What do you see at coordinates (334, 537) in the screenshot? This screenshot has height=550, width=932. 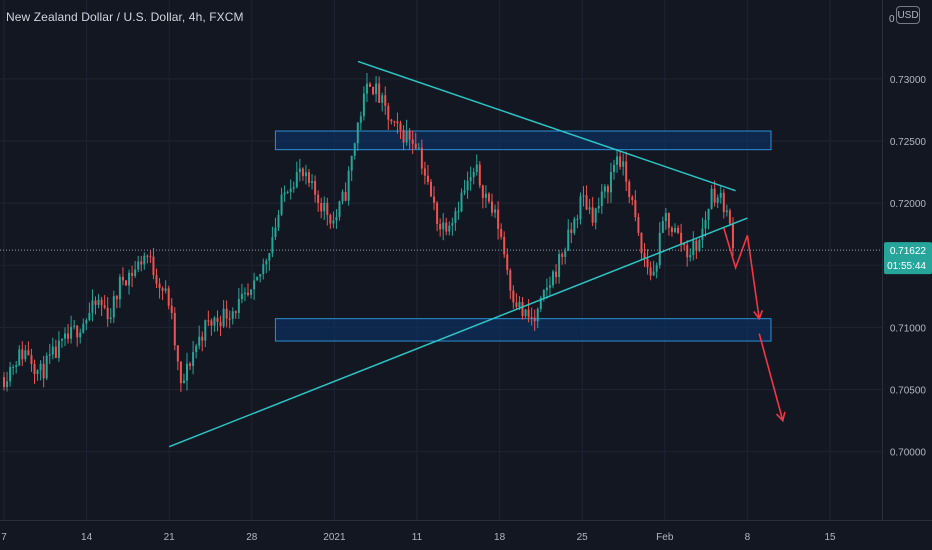 I see `time-tick-label: 2021` at bounding box center [334, 537].